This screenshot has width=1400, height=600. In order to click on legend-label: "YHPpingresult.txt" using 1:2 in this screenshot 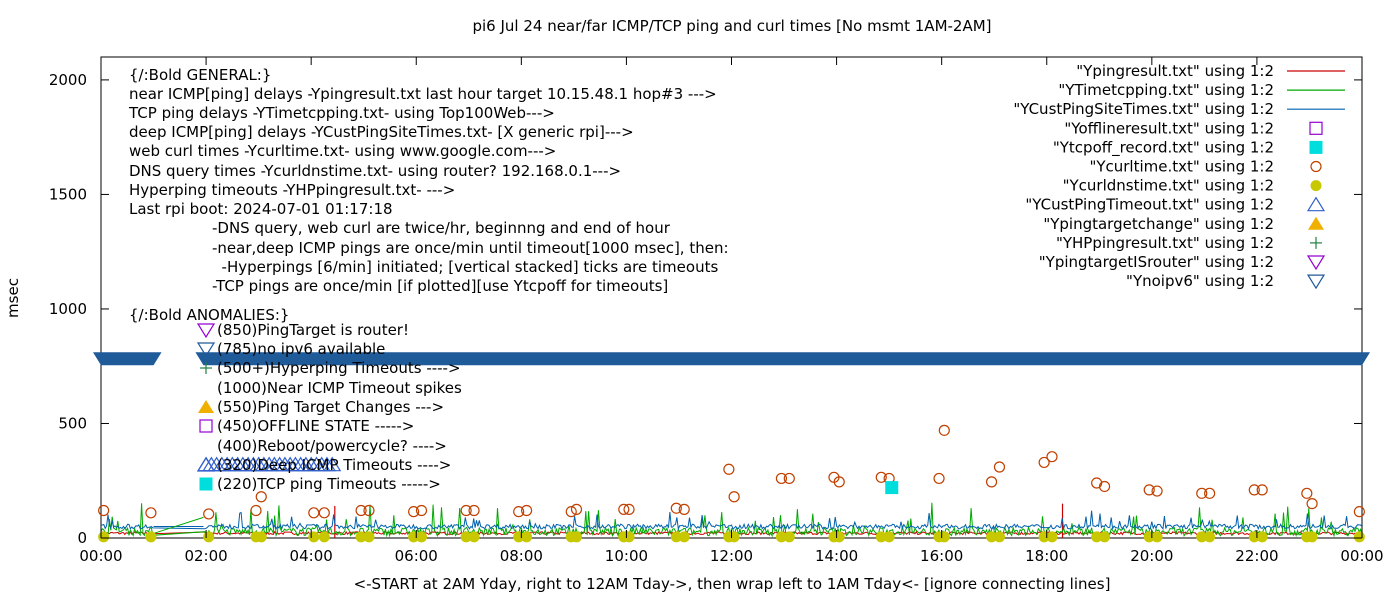, I will do `click(1165, 243)`.